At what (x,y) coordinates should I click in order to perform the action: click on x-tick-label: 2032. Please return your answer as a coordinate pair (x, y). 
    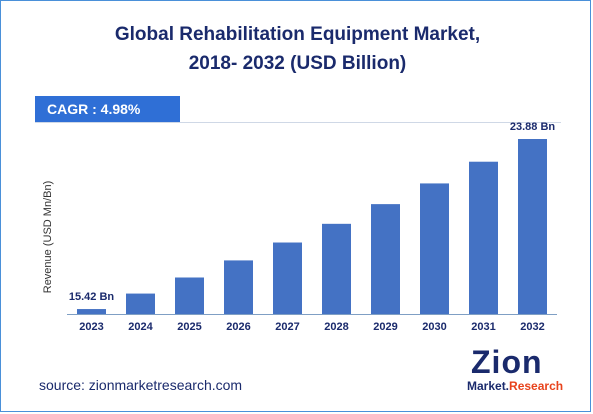
    Looking at the image, I should click on (532, 327).